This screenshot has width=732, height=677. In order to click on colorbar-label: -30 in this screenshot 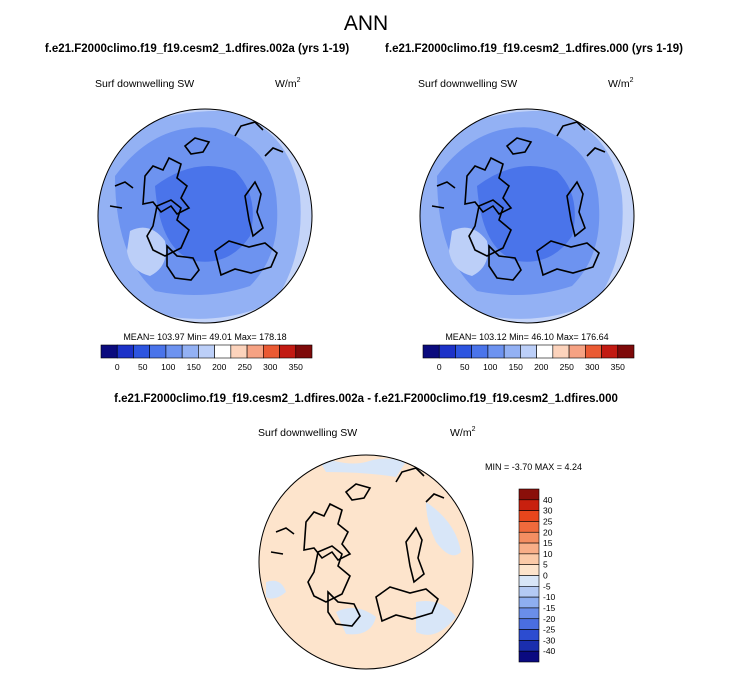, I will do `click(549, 640)`.